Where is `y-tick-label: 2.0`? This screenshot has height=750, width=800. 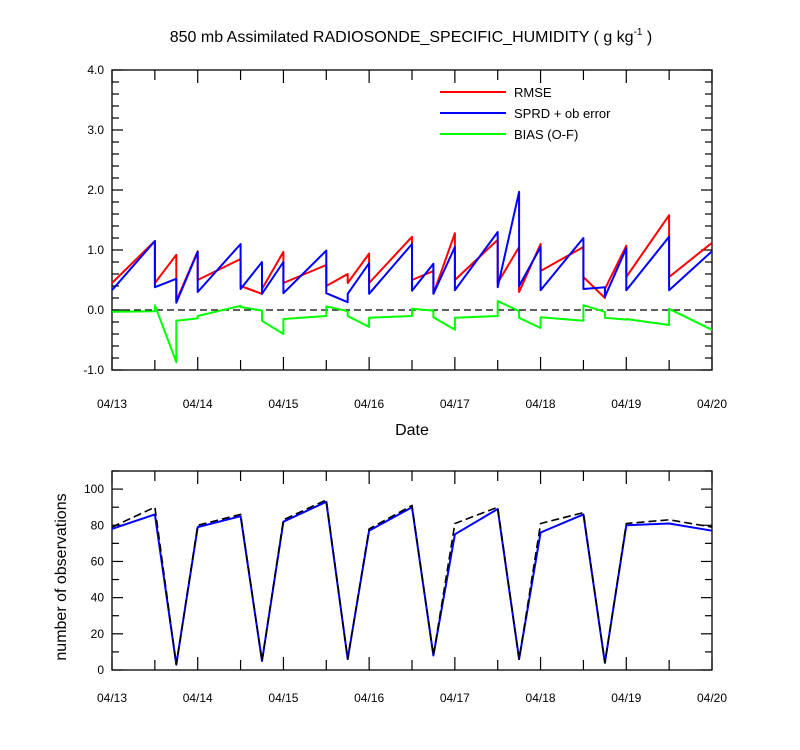 y-tick-label: 2.0 is located at coordinates (95, 190).